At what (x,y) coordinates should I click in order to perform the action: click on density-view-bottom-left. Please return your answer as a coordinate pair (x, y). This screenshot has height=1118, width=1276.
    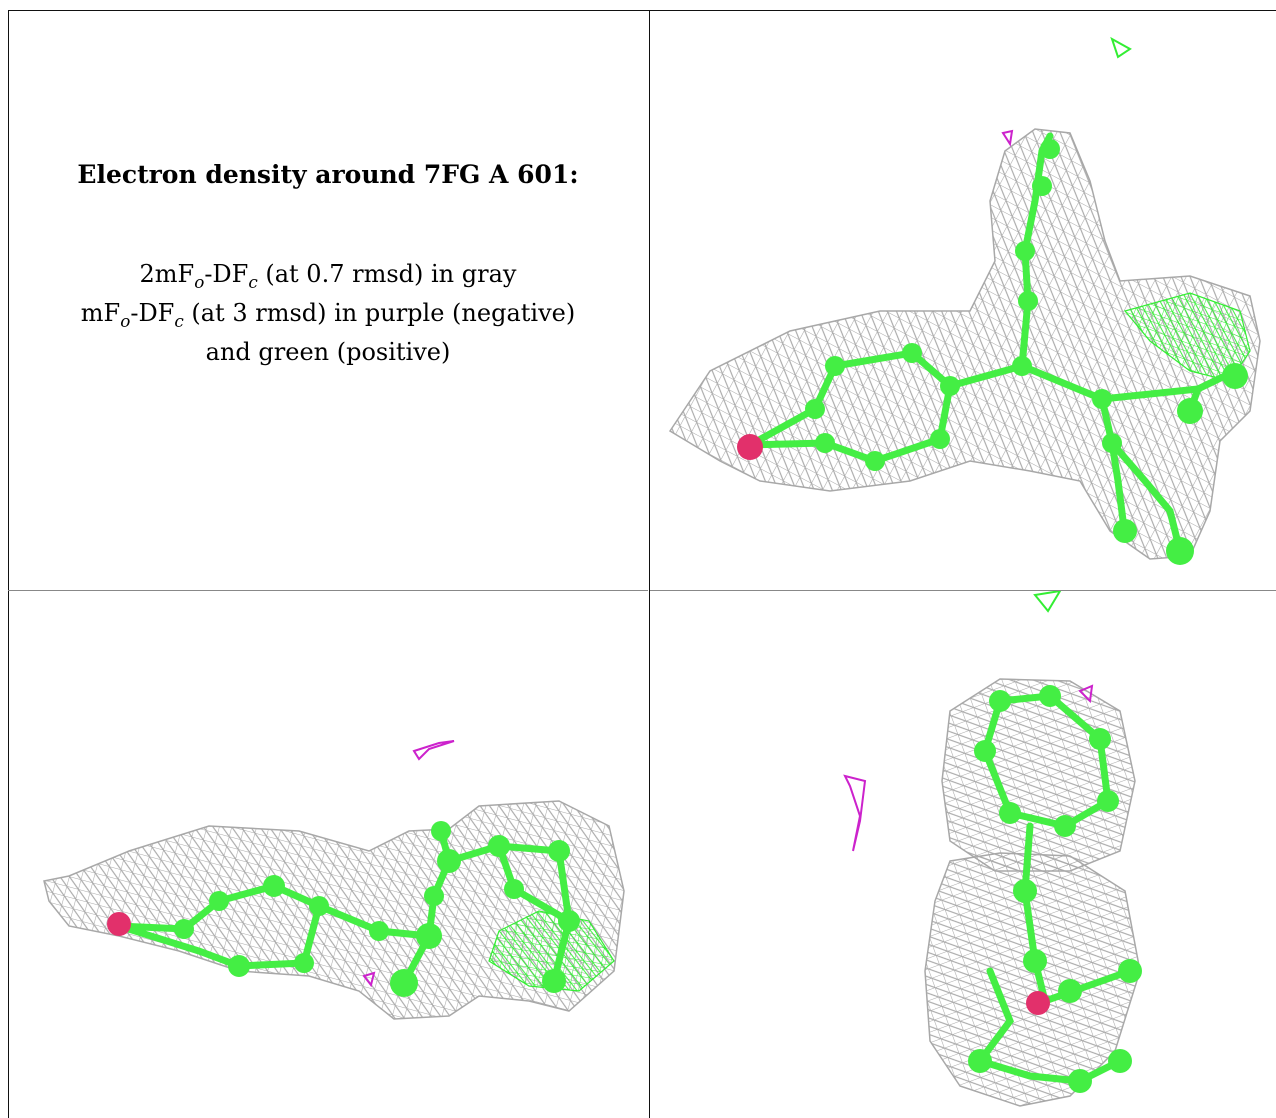
    Looking at the image, I should click on (334, 880).